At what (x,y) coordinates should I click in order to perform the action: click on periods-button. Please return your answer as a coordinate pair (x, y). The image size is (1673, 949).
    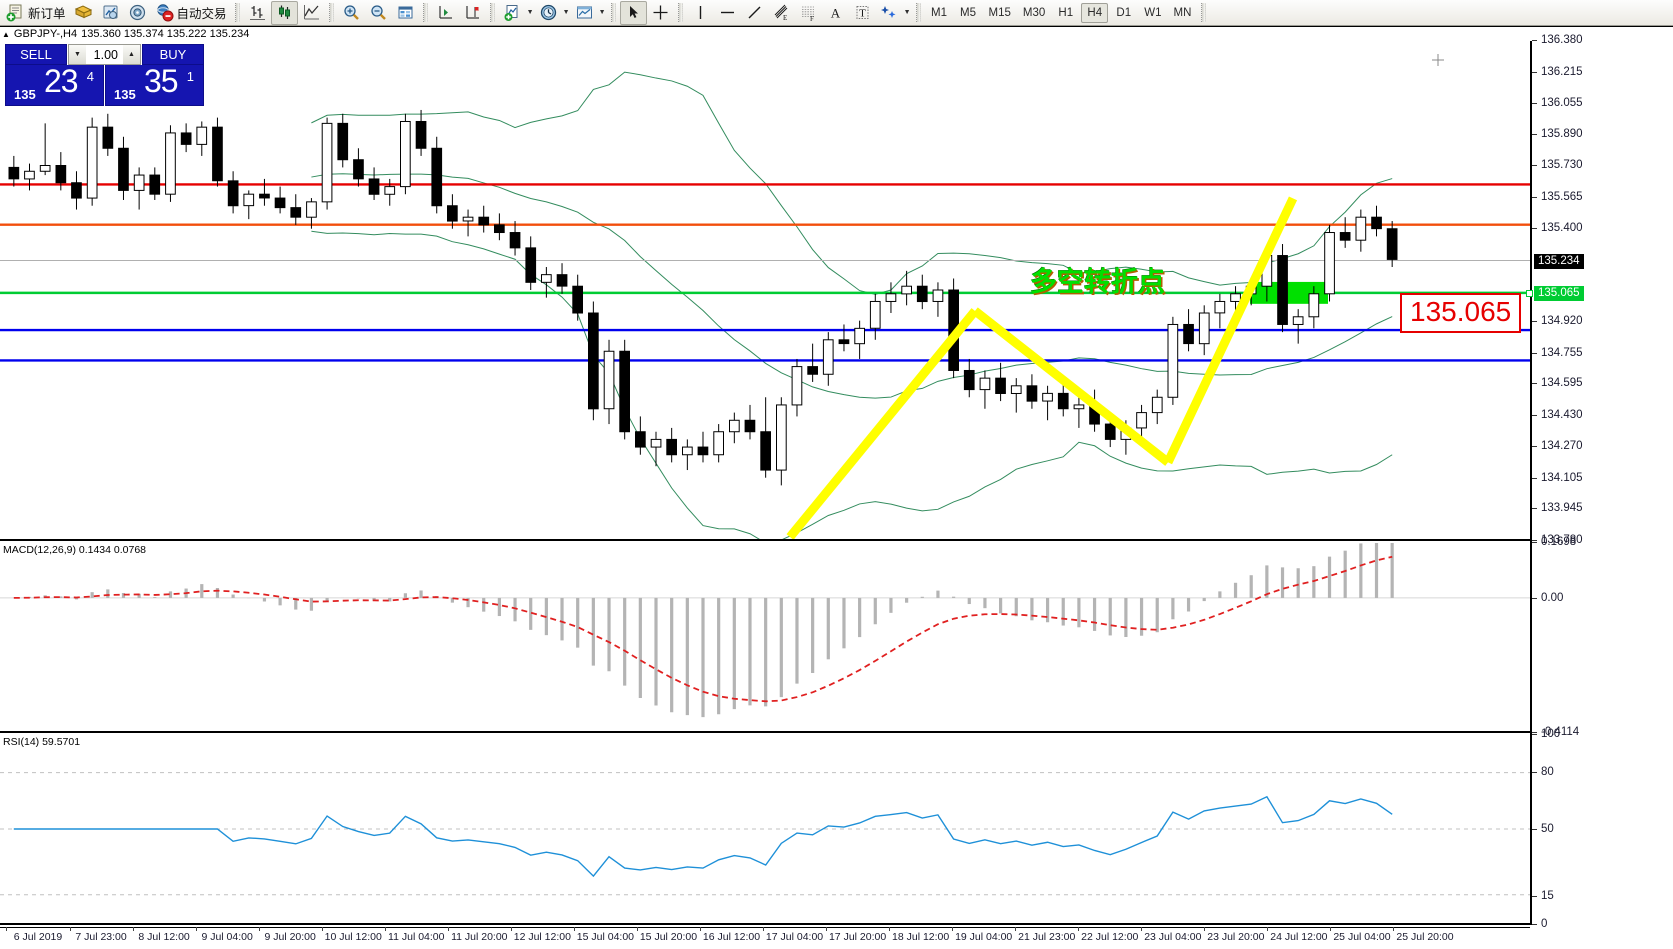
    Looking at the image, I should click on (548, 13).